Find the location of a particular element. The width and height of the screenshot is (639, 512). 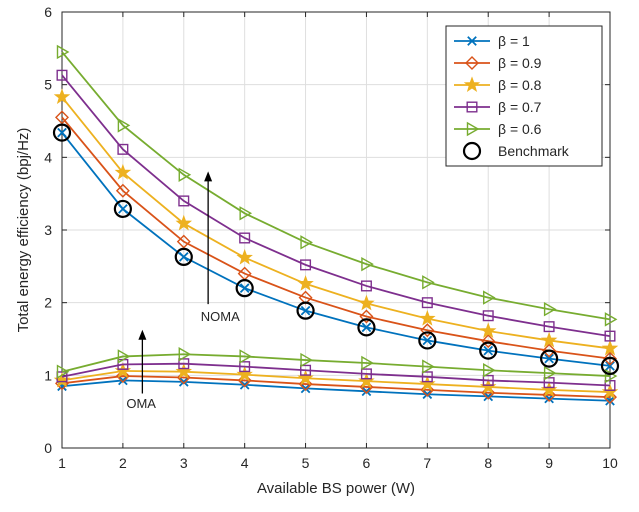

oma-arrow-head is located at coordinates (142, 334).